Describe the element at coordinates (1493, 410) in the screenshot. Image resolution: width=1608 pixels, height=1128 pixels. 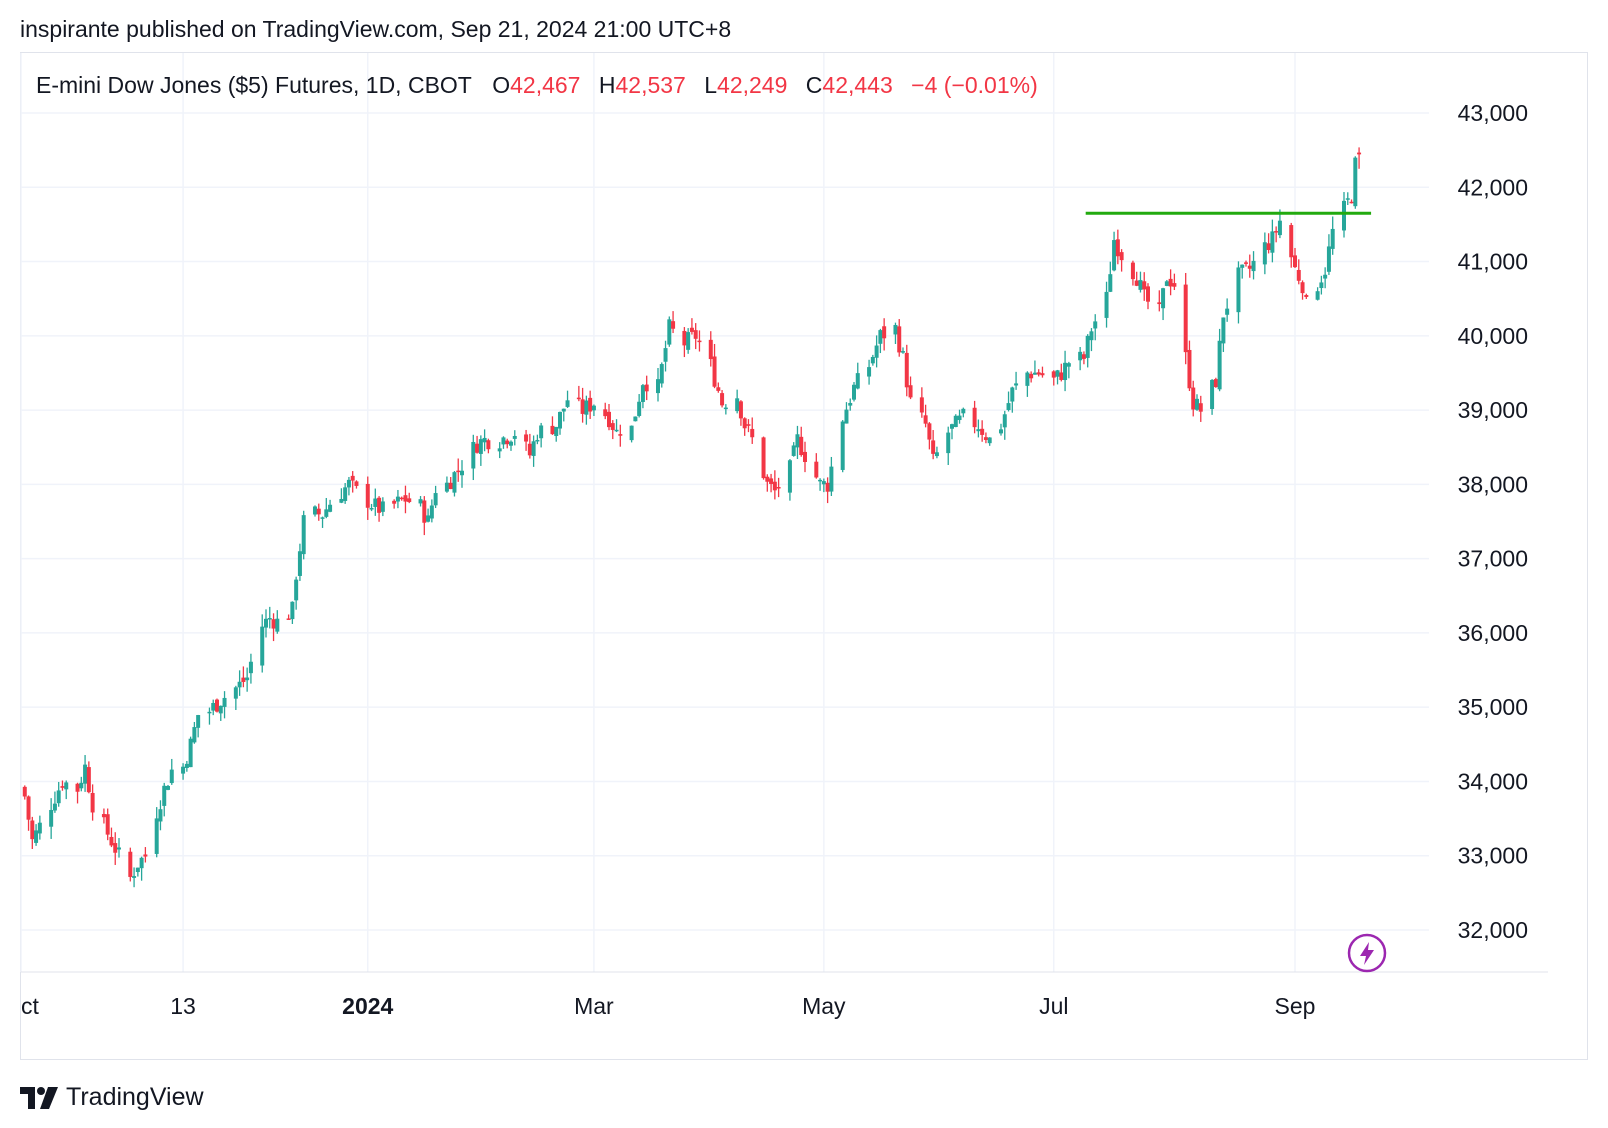
I see `y-tick-label: 39,000` at that location.